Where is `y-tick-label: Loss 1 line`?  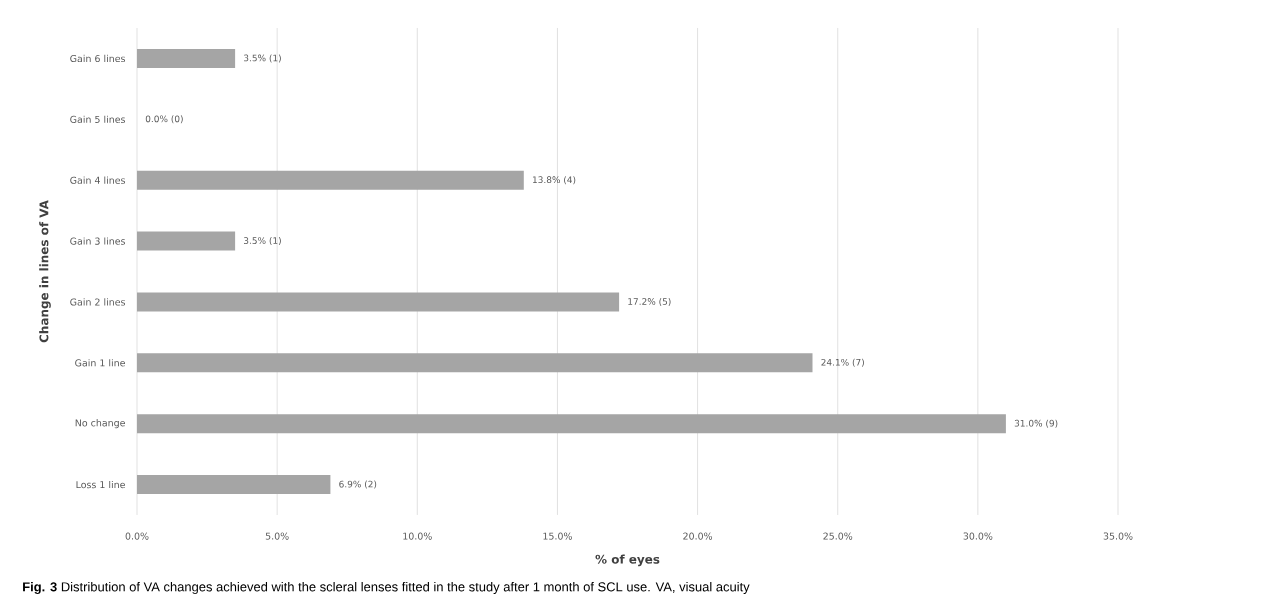
y-tick-label: Loss 1 line is located at coordinates (100, 484).